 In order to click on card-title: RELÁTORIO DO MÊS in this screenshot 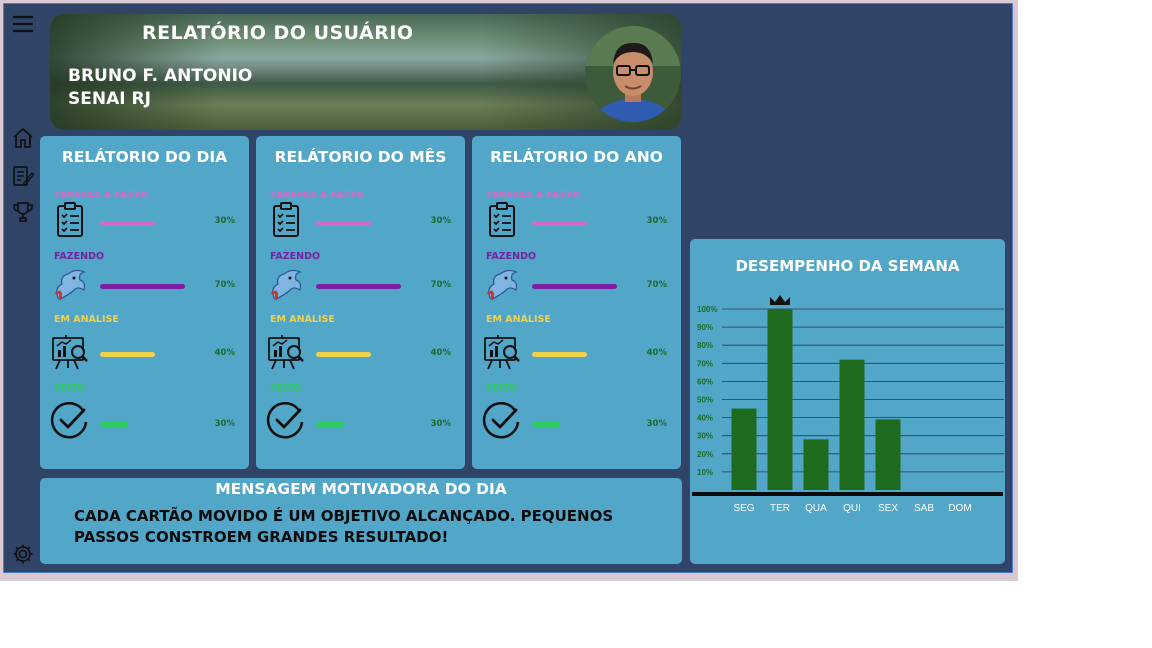, I will do `click(360, 157)`.